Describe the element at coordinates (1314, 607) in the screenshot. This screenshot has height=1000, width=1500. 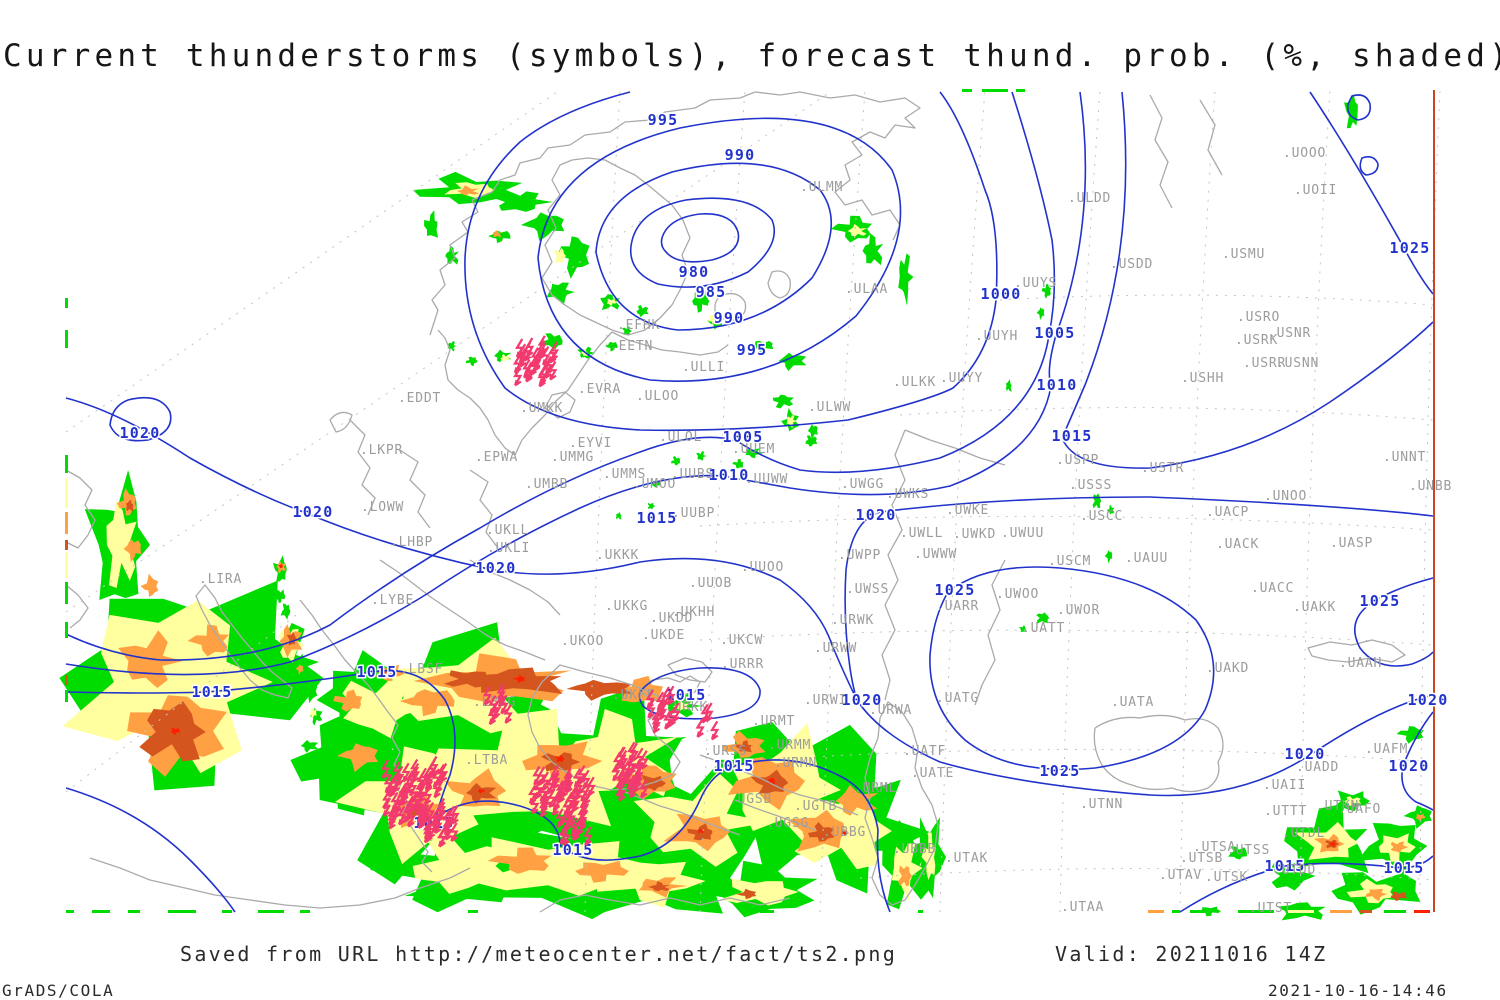
I see `station-id-label: .UAKK` at that location.